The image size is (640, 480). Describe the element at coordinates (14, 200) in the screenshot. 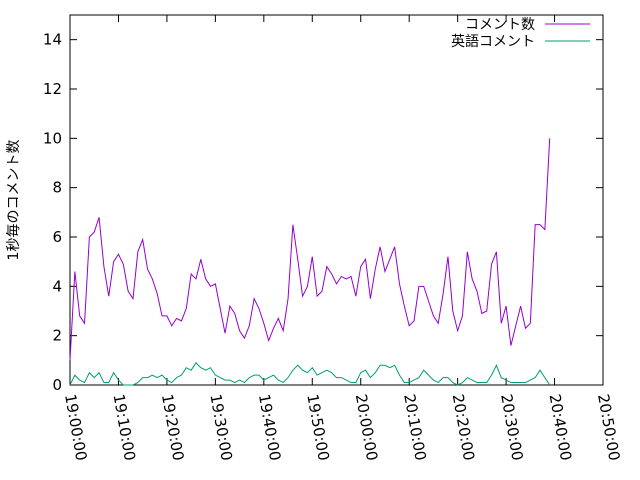

I see `y-axis-title: 1秒毎のコメント数` at that location.